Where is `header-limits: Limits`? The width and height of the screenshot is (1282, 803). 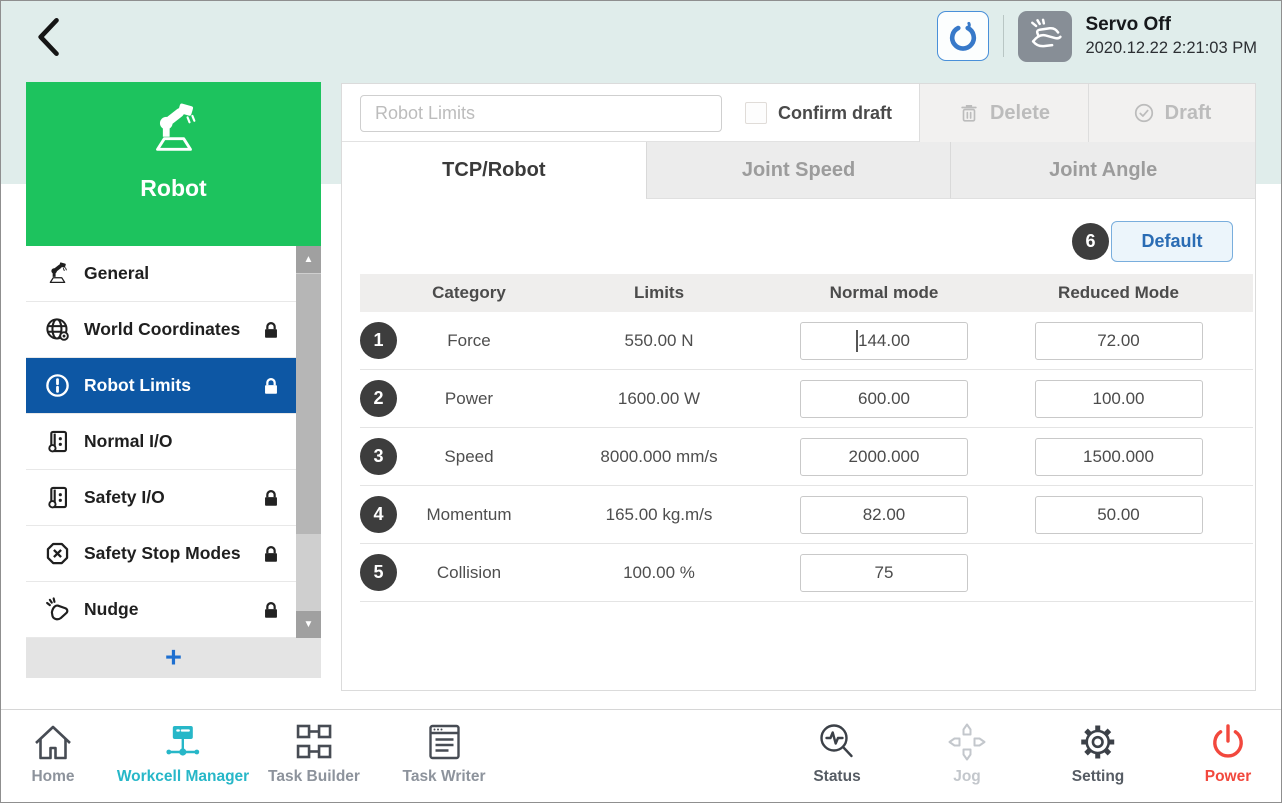 header-limits: Limits is located at coordinates (659, 292).